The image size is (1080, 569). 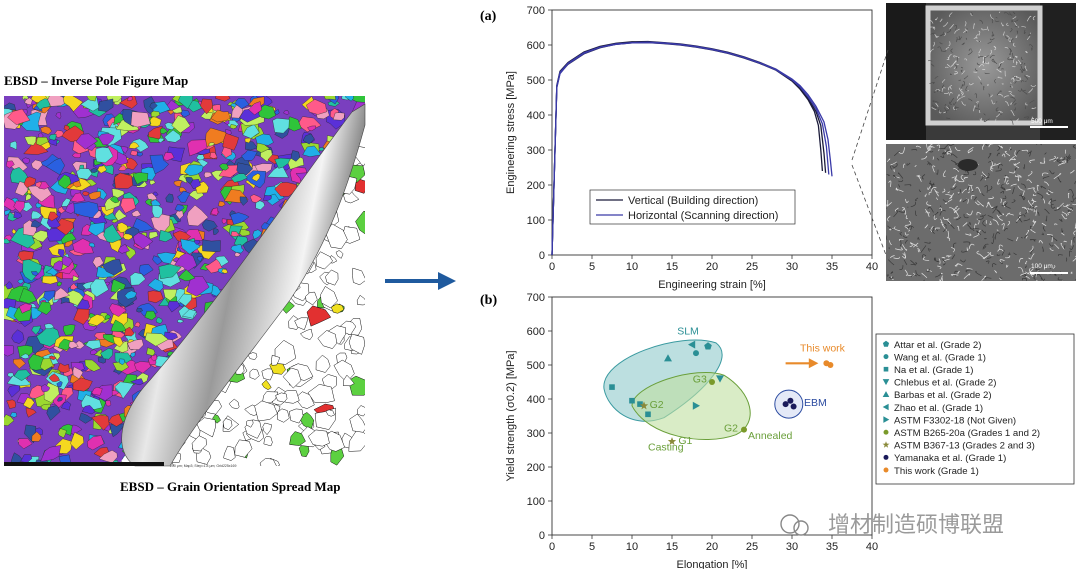 What do you see at coordinates (770, 436) in the screenshot?
I see `annealed-label: Annealed` at bounding box center [770, 436].